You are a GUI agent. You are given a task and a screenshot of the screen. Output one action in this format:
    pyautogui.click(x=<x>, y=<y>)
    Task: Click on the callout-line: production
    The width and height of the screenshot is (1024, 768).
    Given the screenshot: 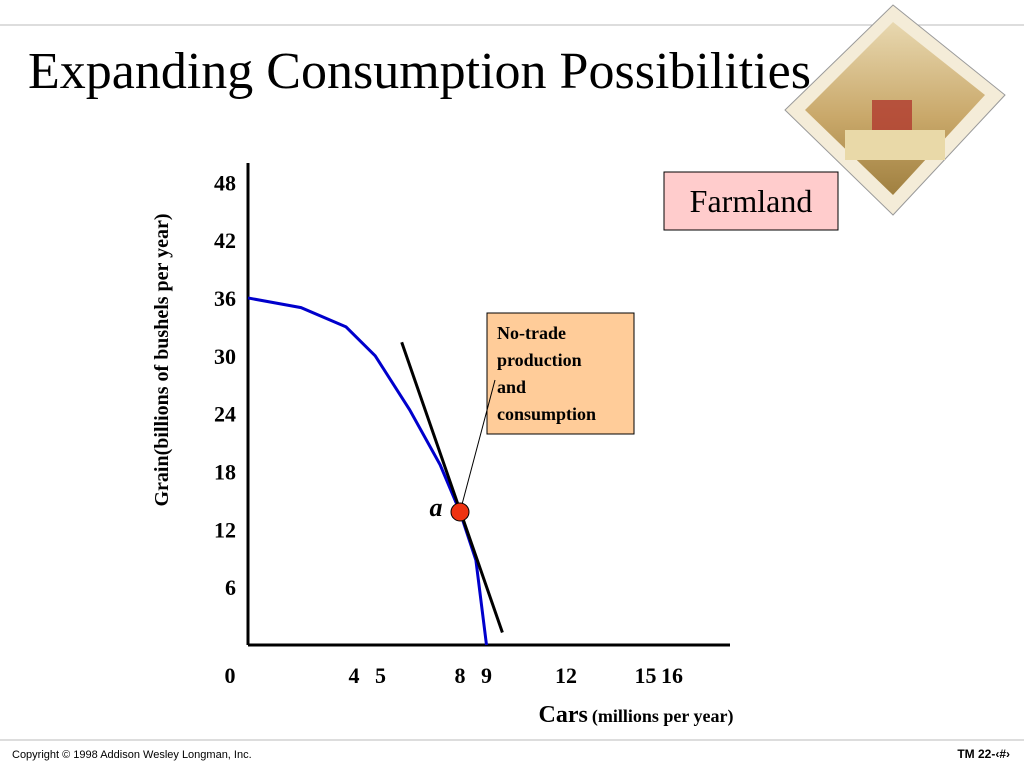 What is the action you would take?
    pyautogui.click(x=539, y=360)
    